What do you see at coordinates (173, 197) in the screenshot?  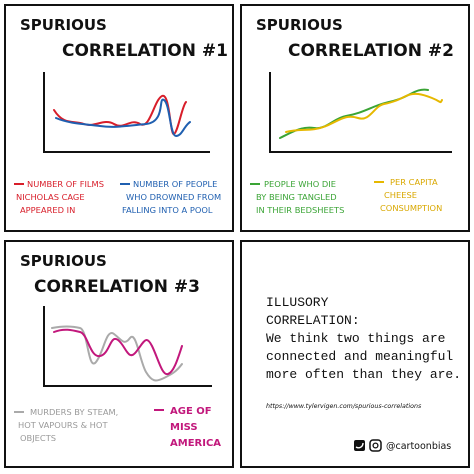 I see `legend-text: WHO DROWNED FROM` at bounding box center [173, 197].